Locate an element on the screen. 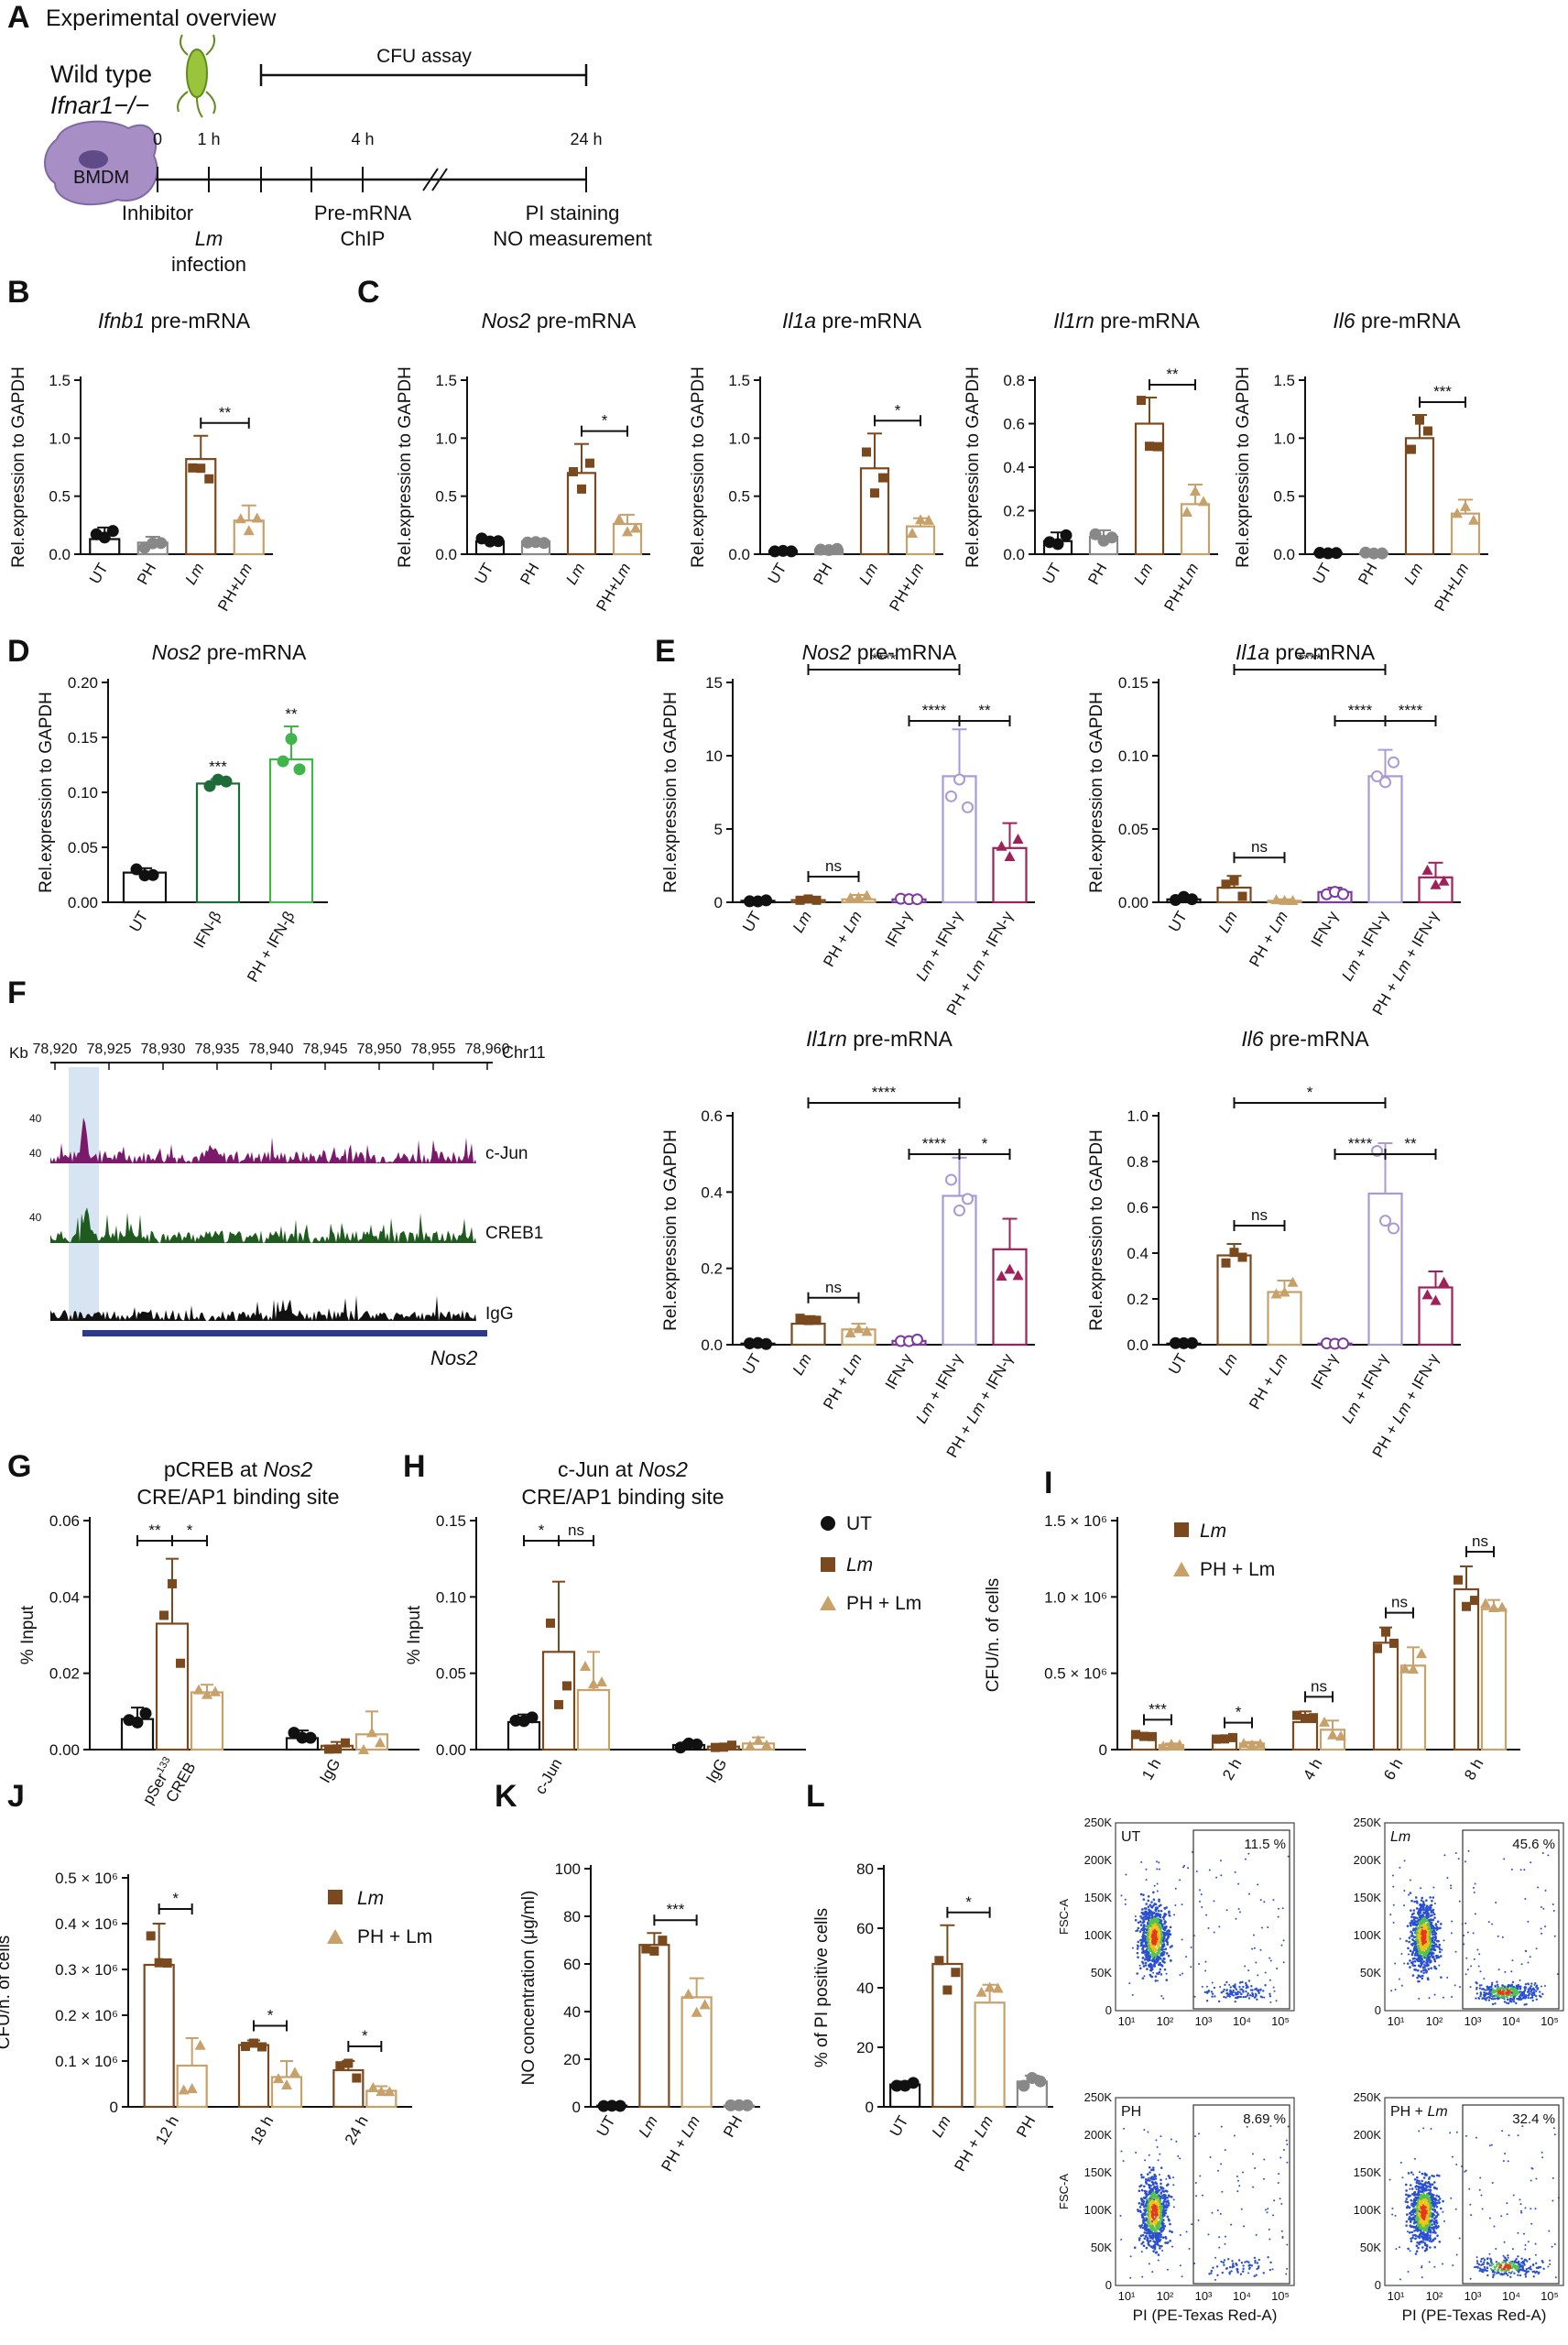 This screenshot has width=1568, height=2345. legend-i-phlm: PH + Lm is located at coordinates (1237, 1569).